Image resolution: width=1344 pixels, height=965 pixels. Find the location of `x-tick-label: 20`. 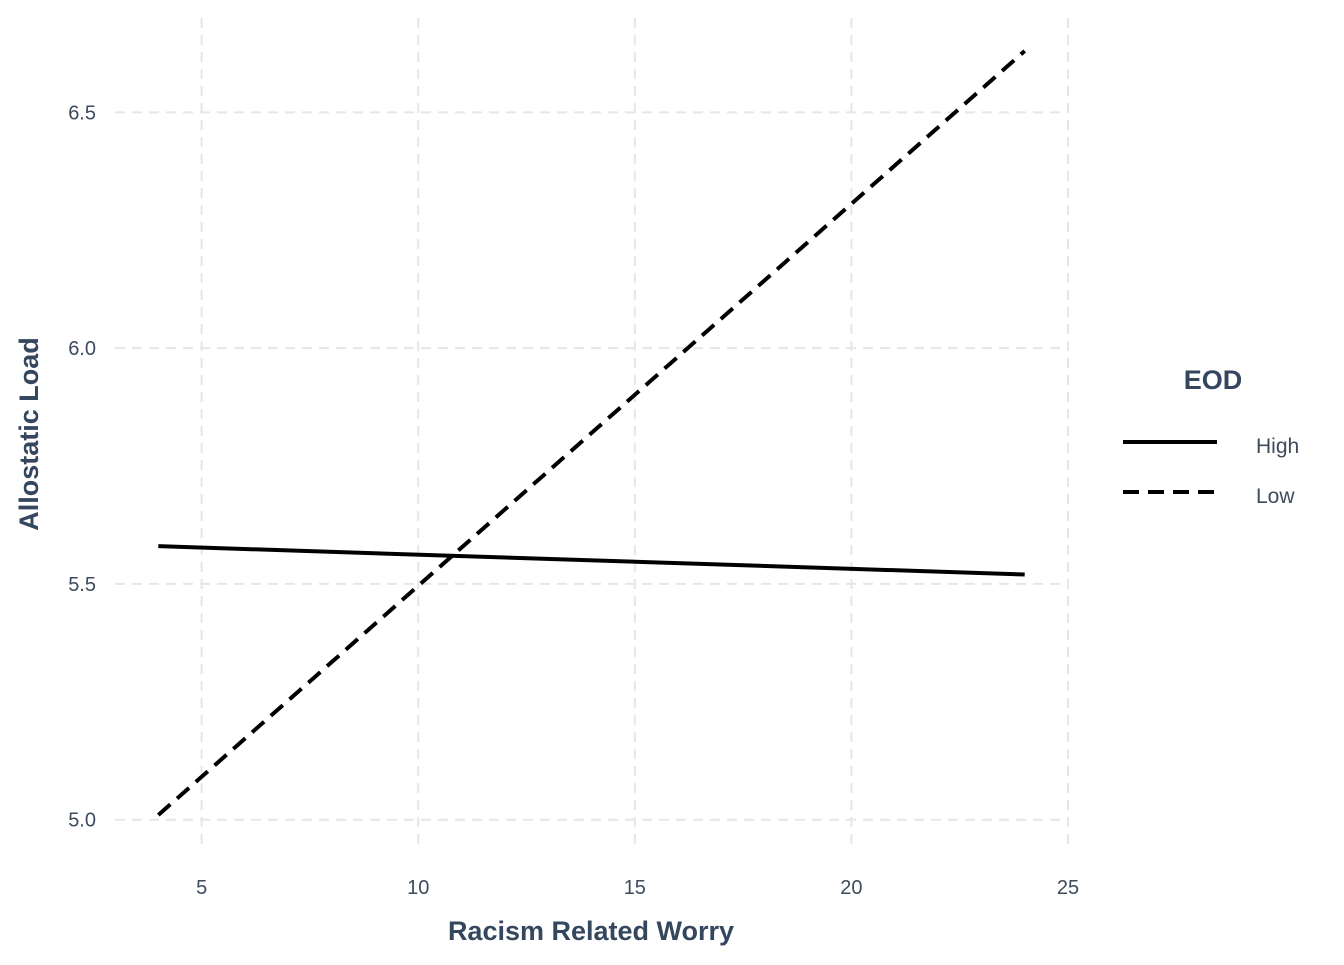

x-tick-label: 20 is located at coordinates (851, 888).